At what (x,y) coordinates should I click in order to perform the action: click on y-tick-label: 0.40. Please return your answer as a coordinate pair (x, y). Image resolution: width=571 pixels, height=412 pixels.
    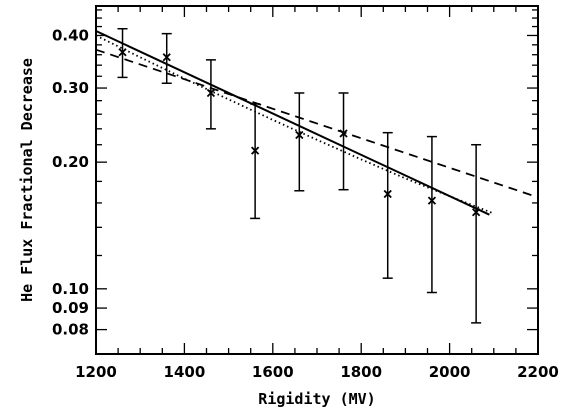
    Looking at the image, I should click on (70, 35).